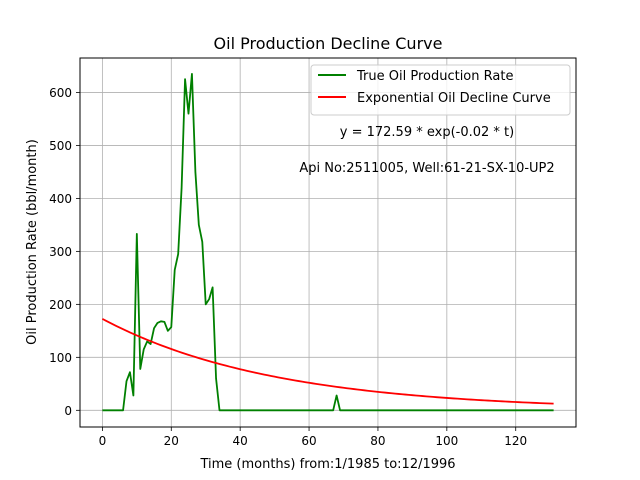 The width and height of the screenshot is (640, 480). What do you see at coordinates (60, 358) in the screenshot?
I see `y-tick-label: 100` at bounding box center [60, 358].